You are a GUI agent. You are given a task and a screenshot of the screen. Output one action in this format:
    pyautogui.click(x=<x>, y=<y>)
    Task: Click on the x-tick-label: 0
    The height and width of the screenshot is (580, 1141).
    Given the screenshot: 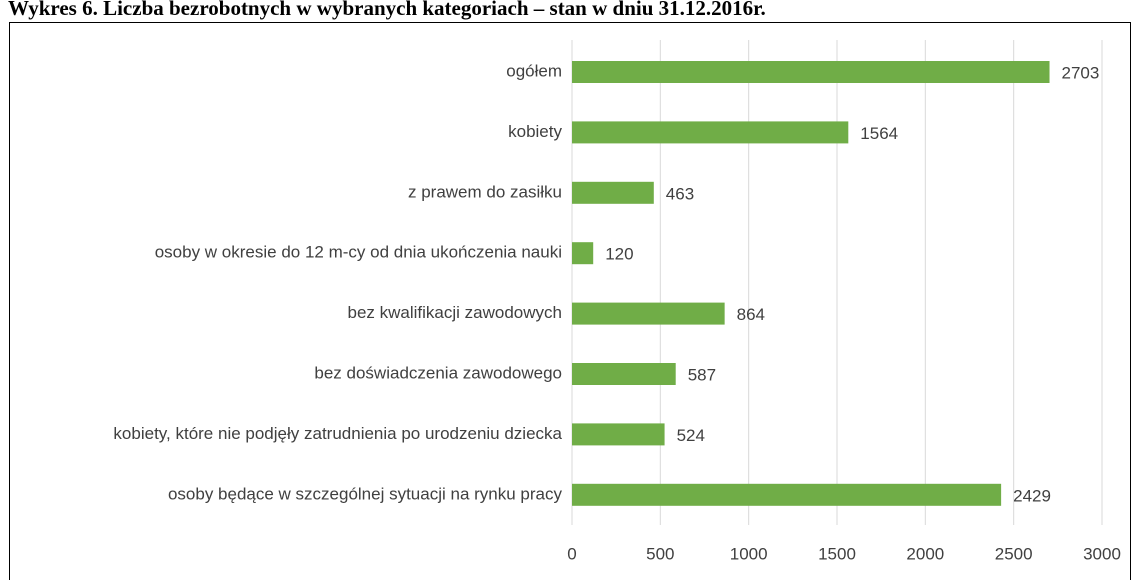 What is the action you would take?
    pyautogui.click(x=571, y=553)
    